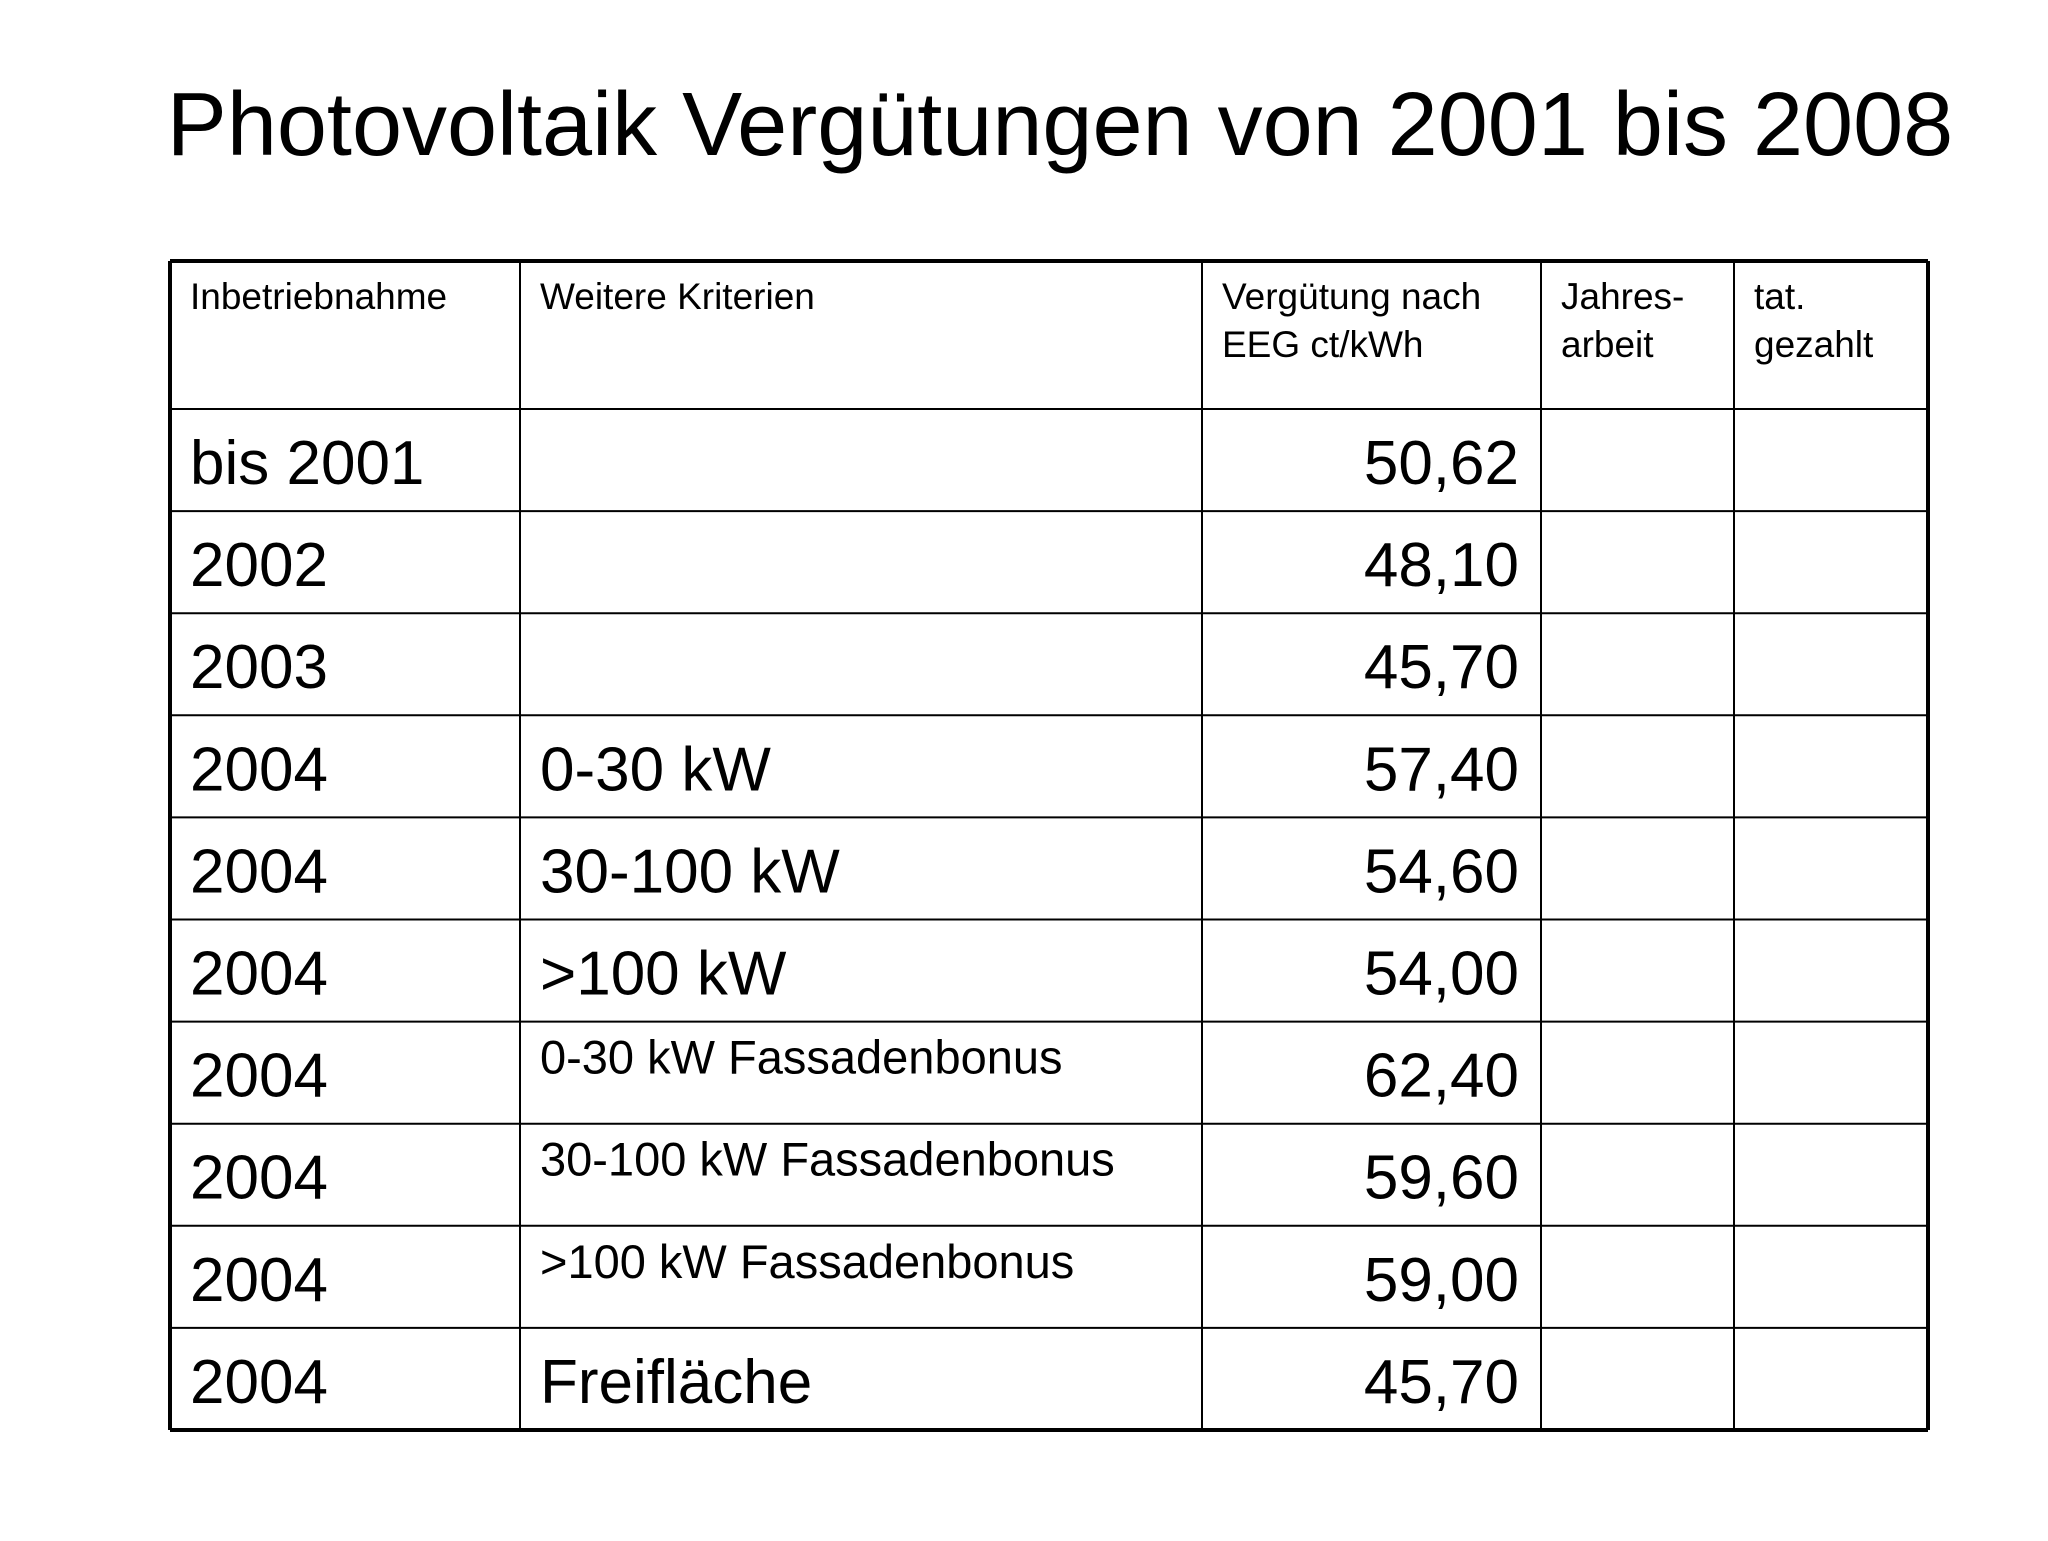 This screenshot has height=1541, width=2048. Describe the element at coordinates (318, 296) in the screenshot. I see `column-header: Inbetriebnahme` at that location.